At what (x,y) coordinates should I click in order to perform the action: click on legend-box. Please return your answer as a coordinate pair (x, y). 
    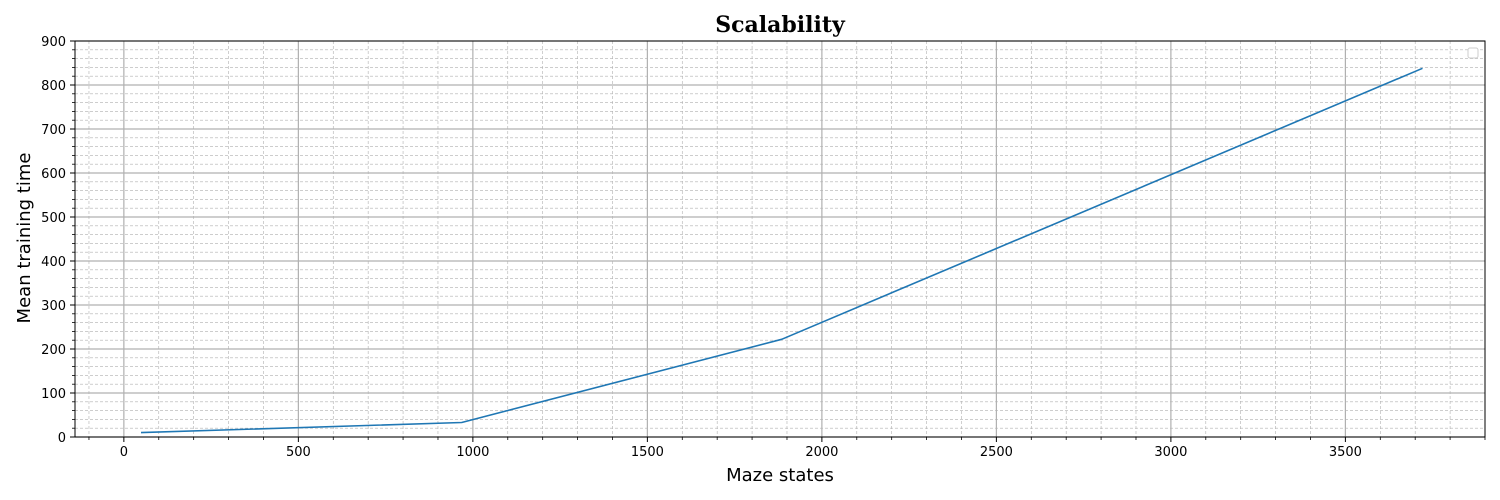
    Looking at the image, I should click on (1473, 53).